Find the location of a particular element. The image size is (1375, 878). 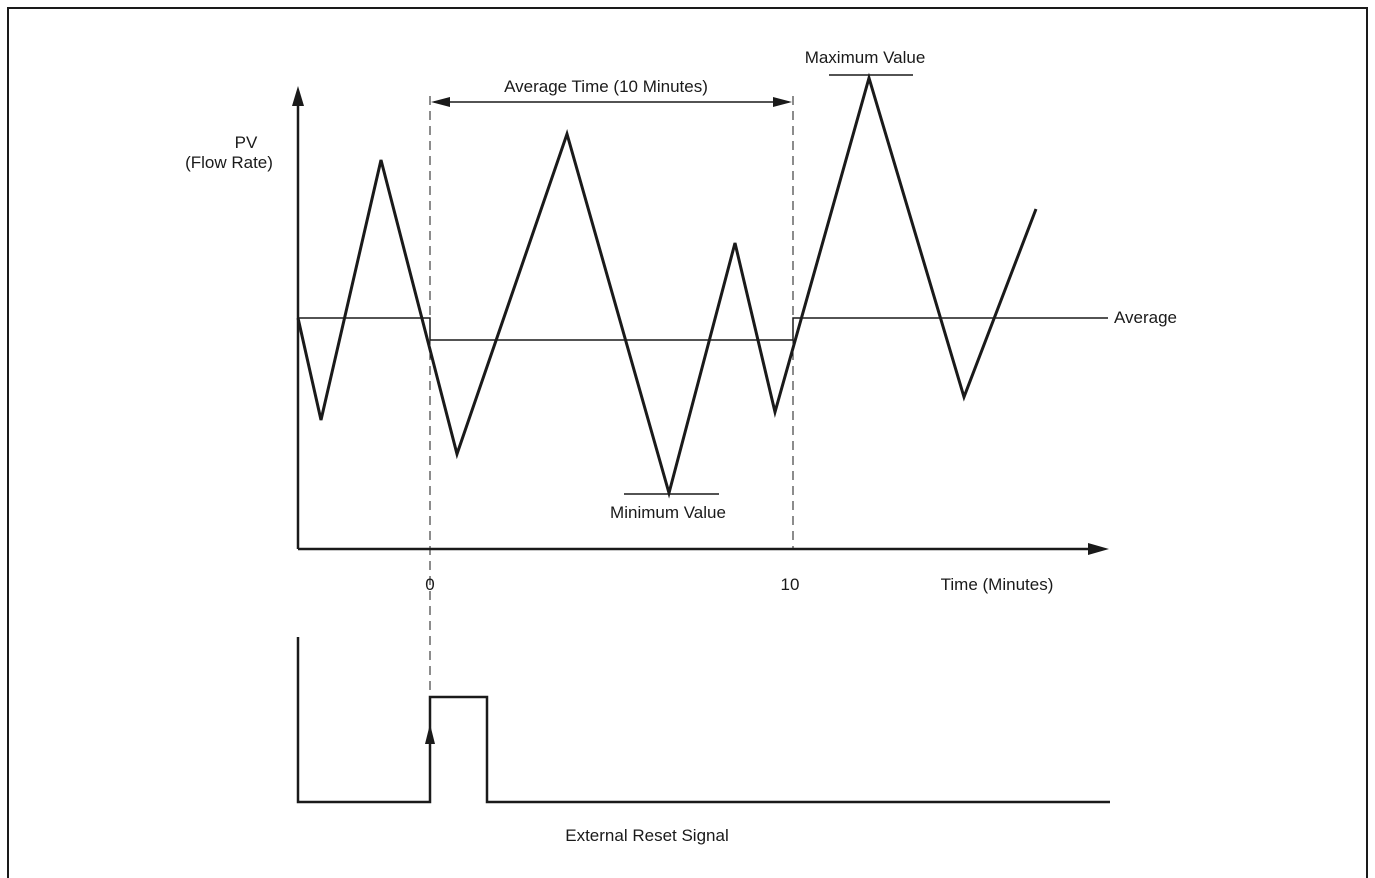

y-axis-label-line1: PV is located at coordinates (246, 142).